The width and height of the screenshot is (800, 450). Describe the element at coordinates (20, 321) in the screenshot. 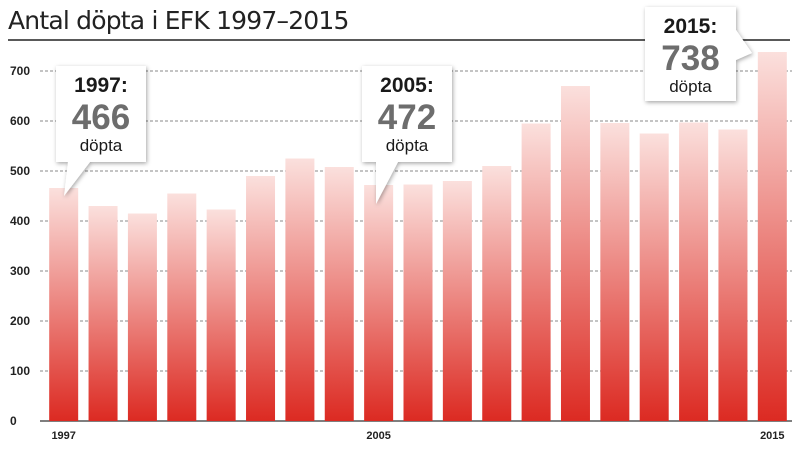

I see `y-tick-label: 200` at that location.